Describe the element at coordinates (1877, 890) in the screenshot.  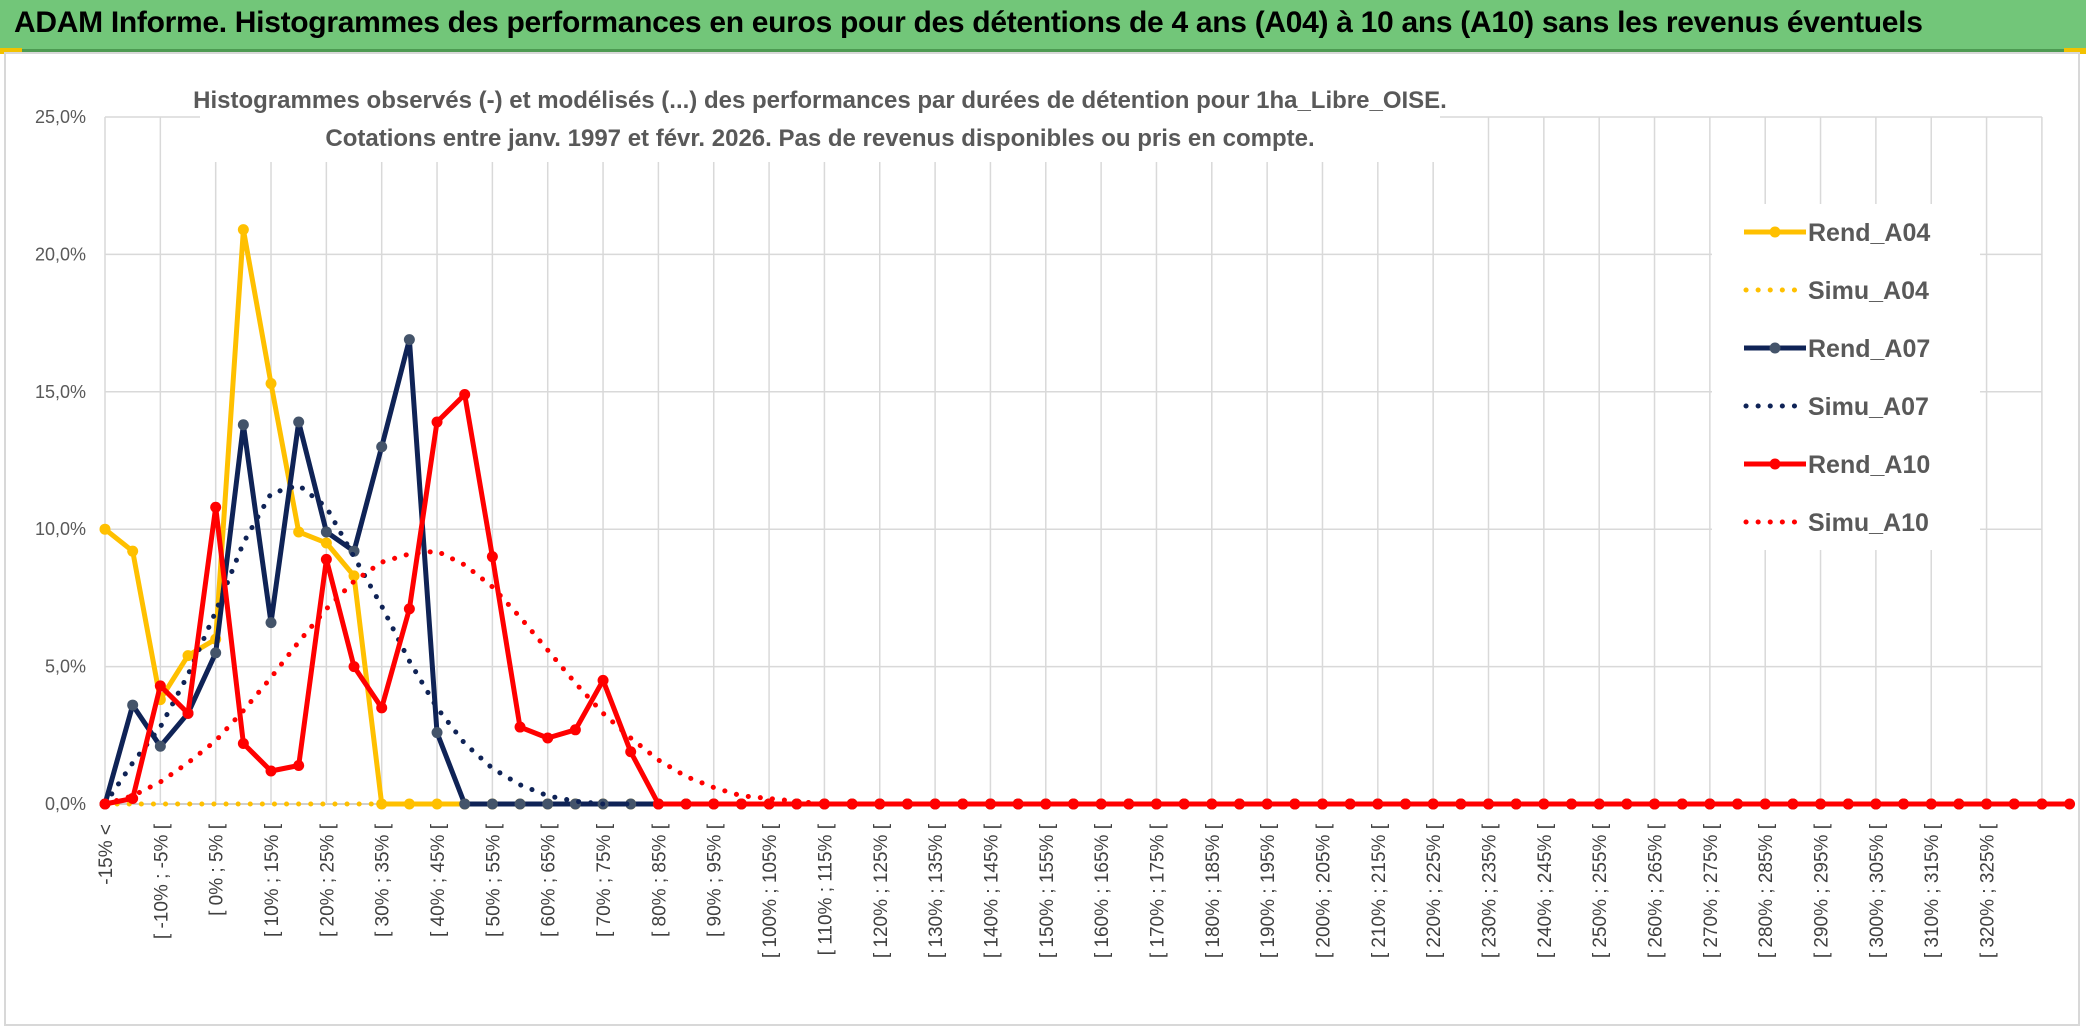
I see `x-tick-label: [ 300% ; 305% [` at that location.